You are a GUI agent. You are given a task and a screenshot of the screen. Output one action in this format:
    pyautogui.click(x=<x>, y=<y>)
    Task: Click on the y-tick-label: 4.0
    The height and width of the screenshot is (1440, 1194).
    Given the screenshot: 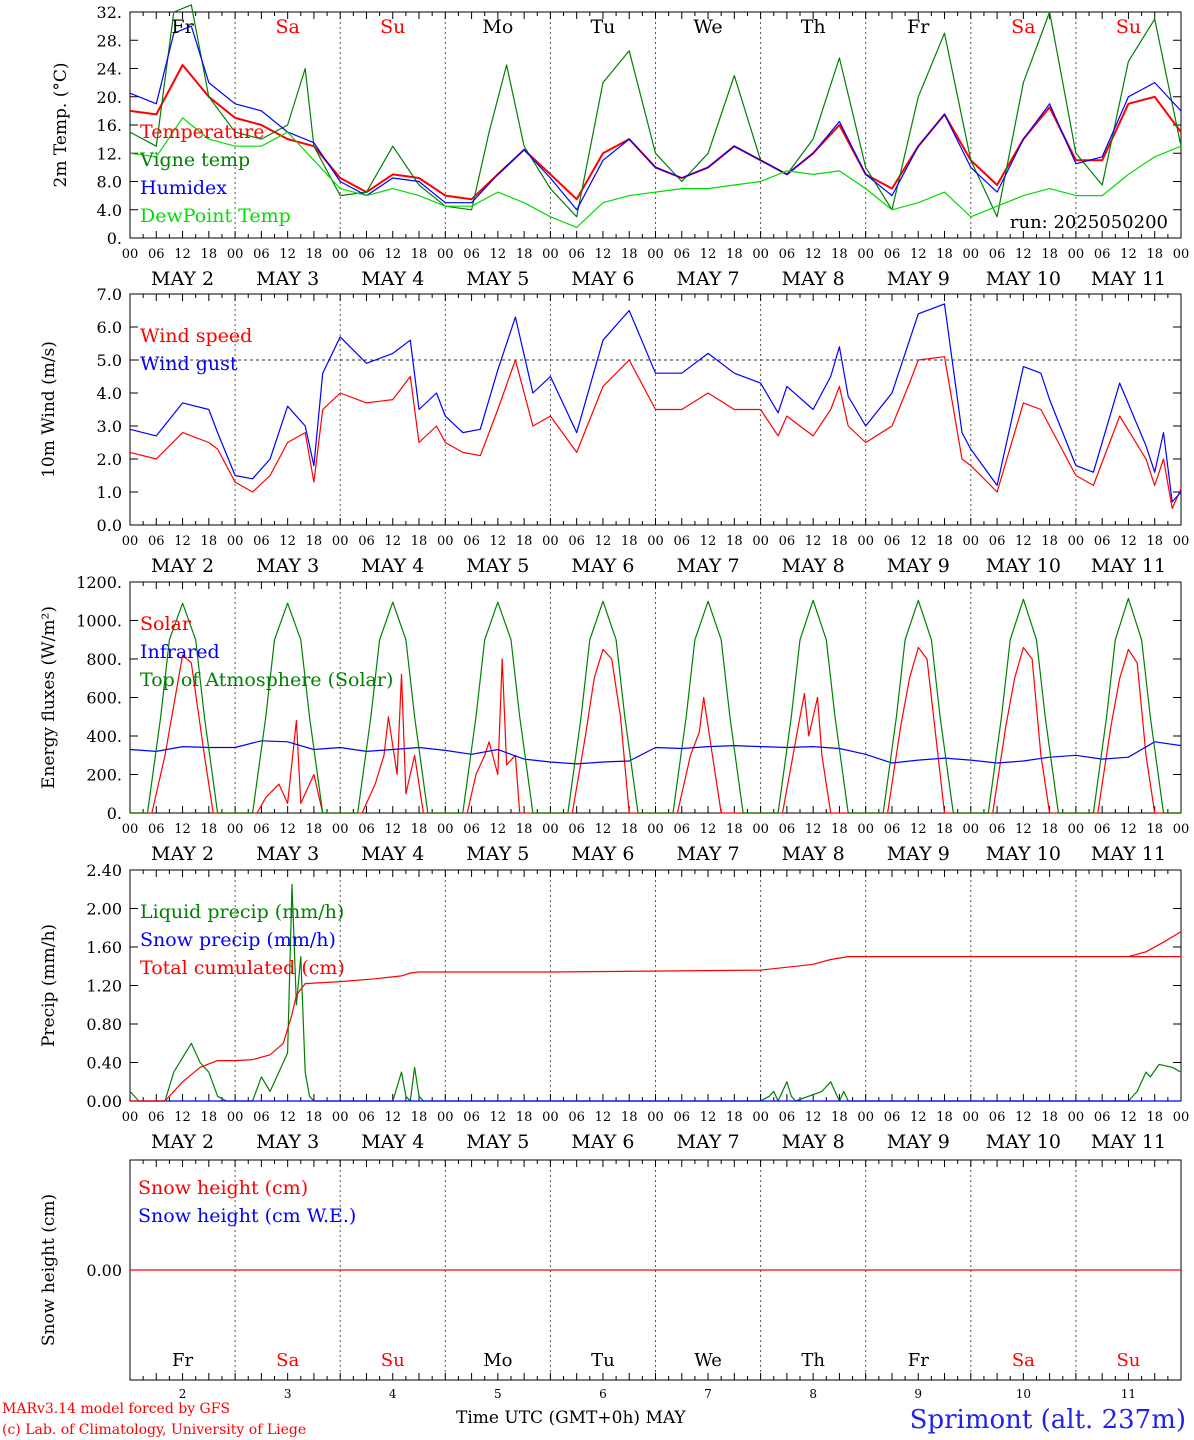 What is the action you would take?
    pyautogui.click(x=109, y=393)
    